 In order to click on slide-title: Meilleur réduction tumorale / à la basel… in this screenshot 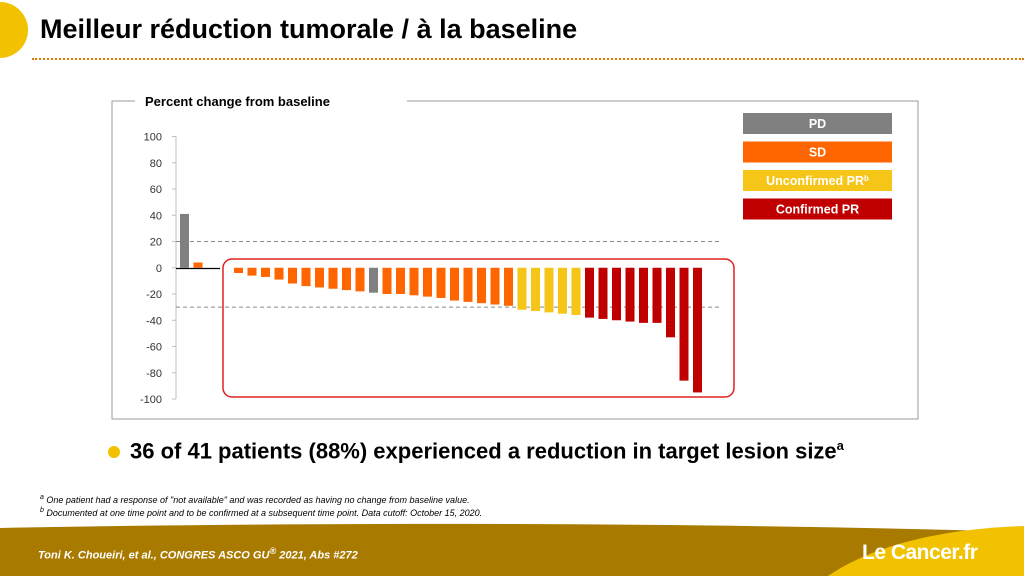, I will do `click(309, 29)`.